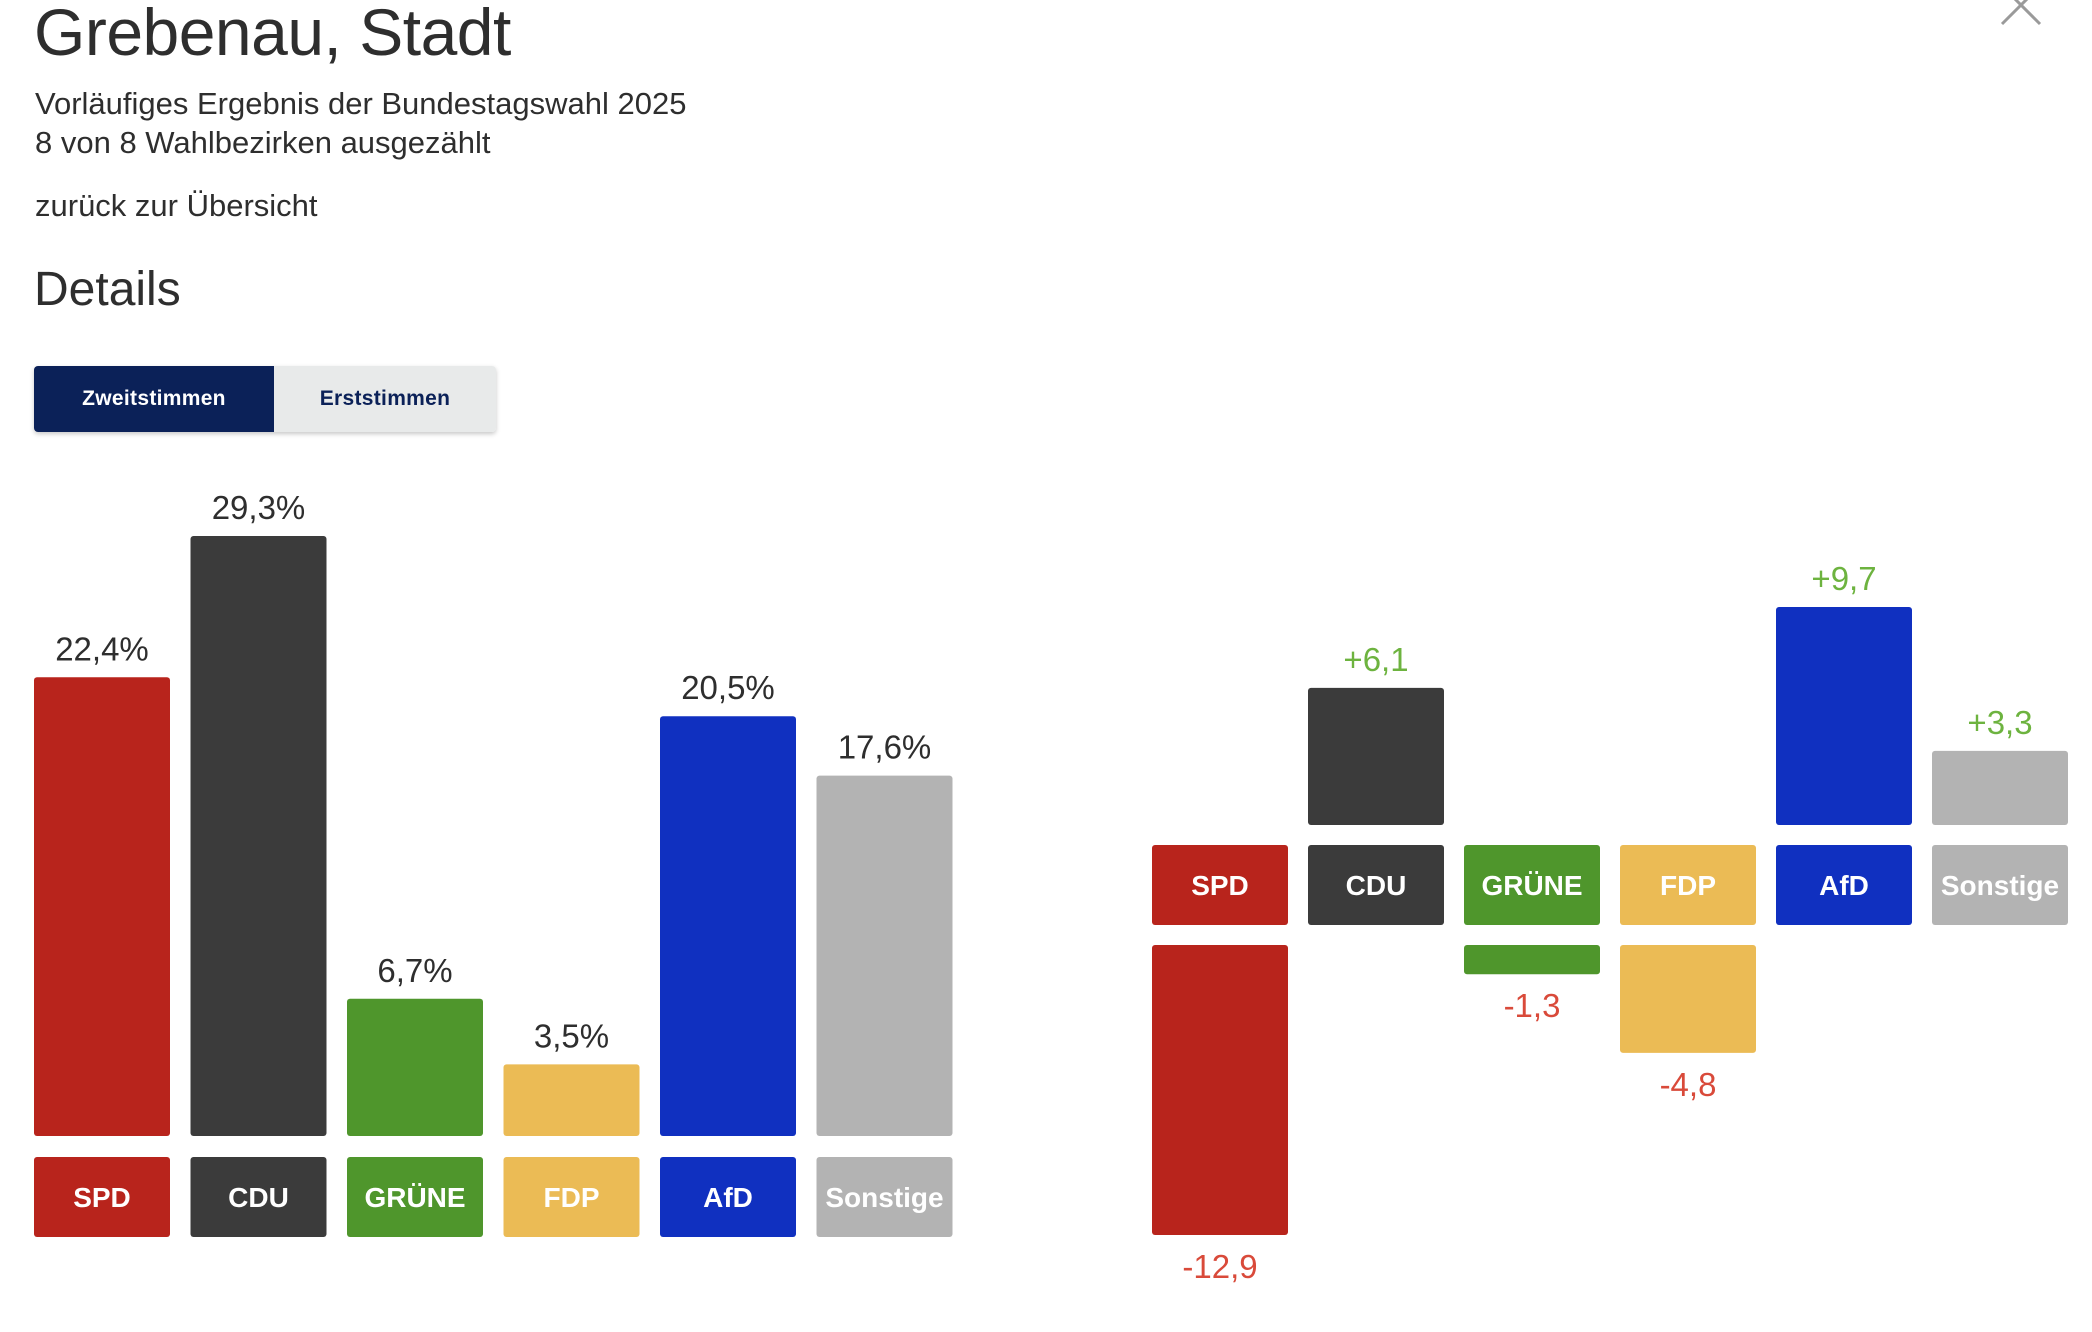 The width and height of the screenshot is (2092, 1332). I want to click on change-bar-sonstige, so click(2000, 787).